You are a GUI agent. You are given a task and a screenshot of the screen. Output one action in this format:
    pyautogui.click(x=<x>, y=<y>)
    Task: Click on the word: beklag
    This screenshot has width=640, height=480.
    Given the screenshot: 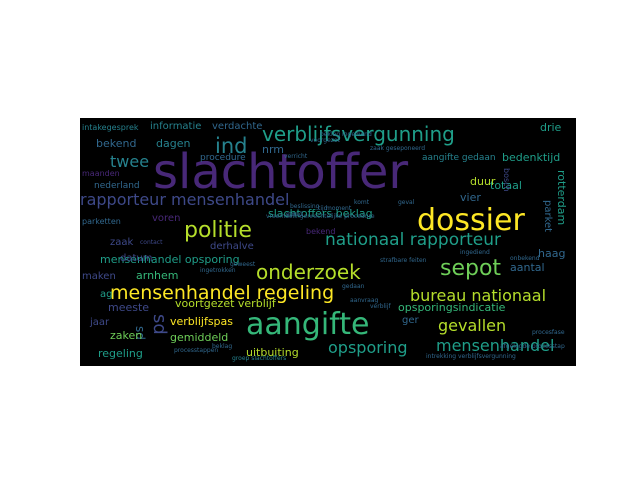 What is the action you would take?
    pyautogui.click(x=222, y=346)
    